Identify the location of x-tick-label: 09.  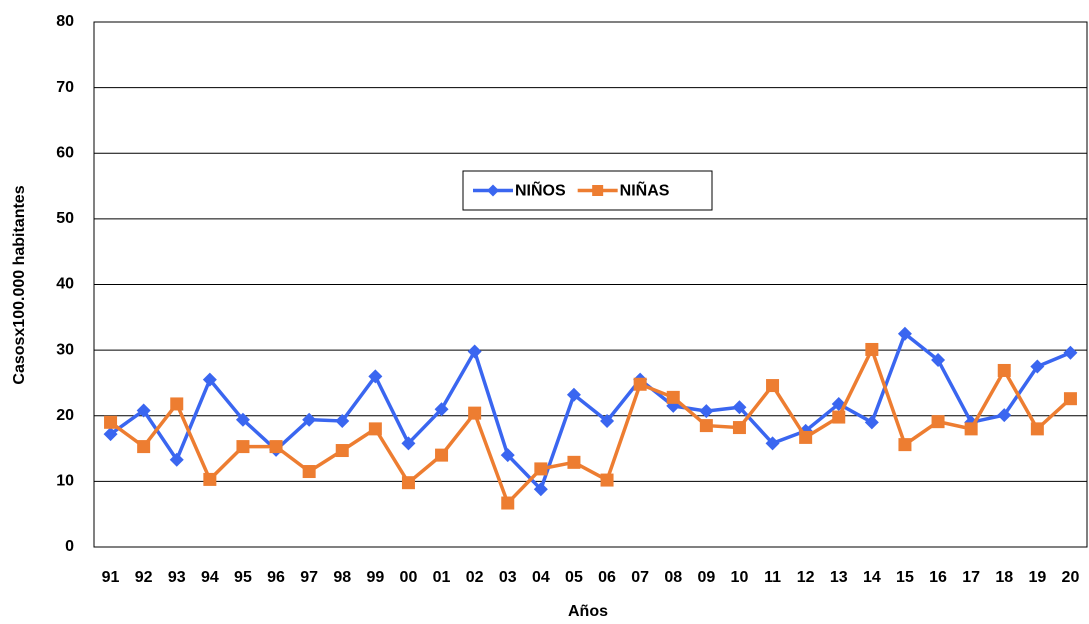
(706, 577).